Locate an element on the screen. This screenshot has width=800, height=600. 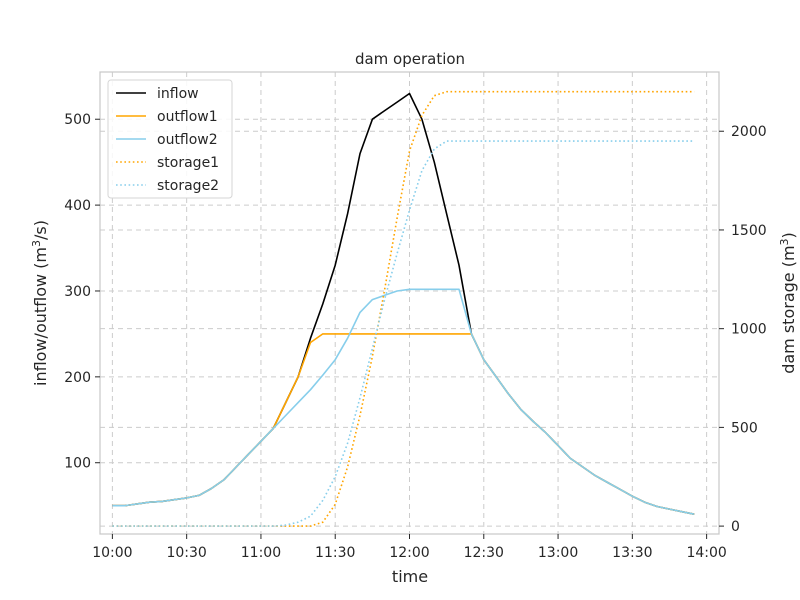
y-right-tick-label: 500 is located at coordinates (744, 428).